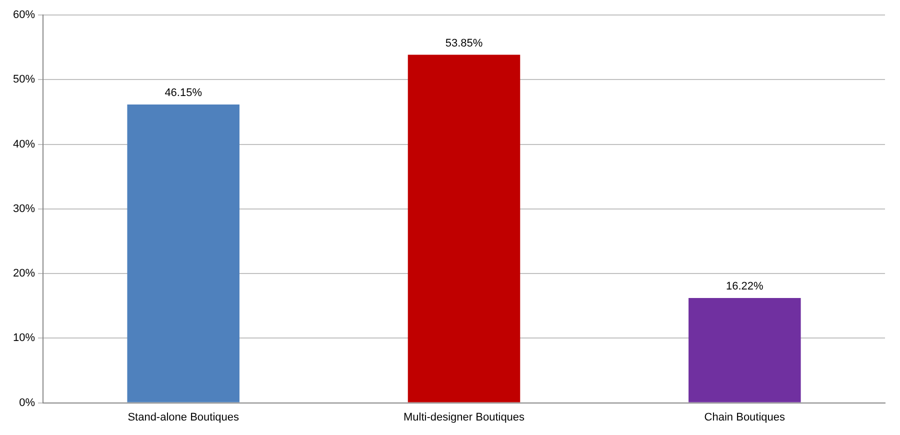  I want to click on y-tick-label: 20%, so click(24, 274).